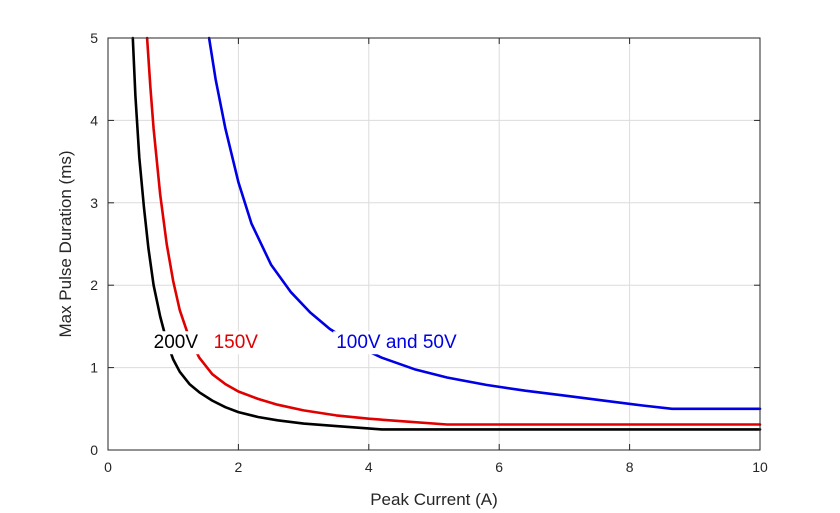 The image size is (840, 513). I want to click on y-tick-label: 1, so click(94, 368).